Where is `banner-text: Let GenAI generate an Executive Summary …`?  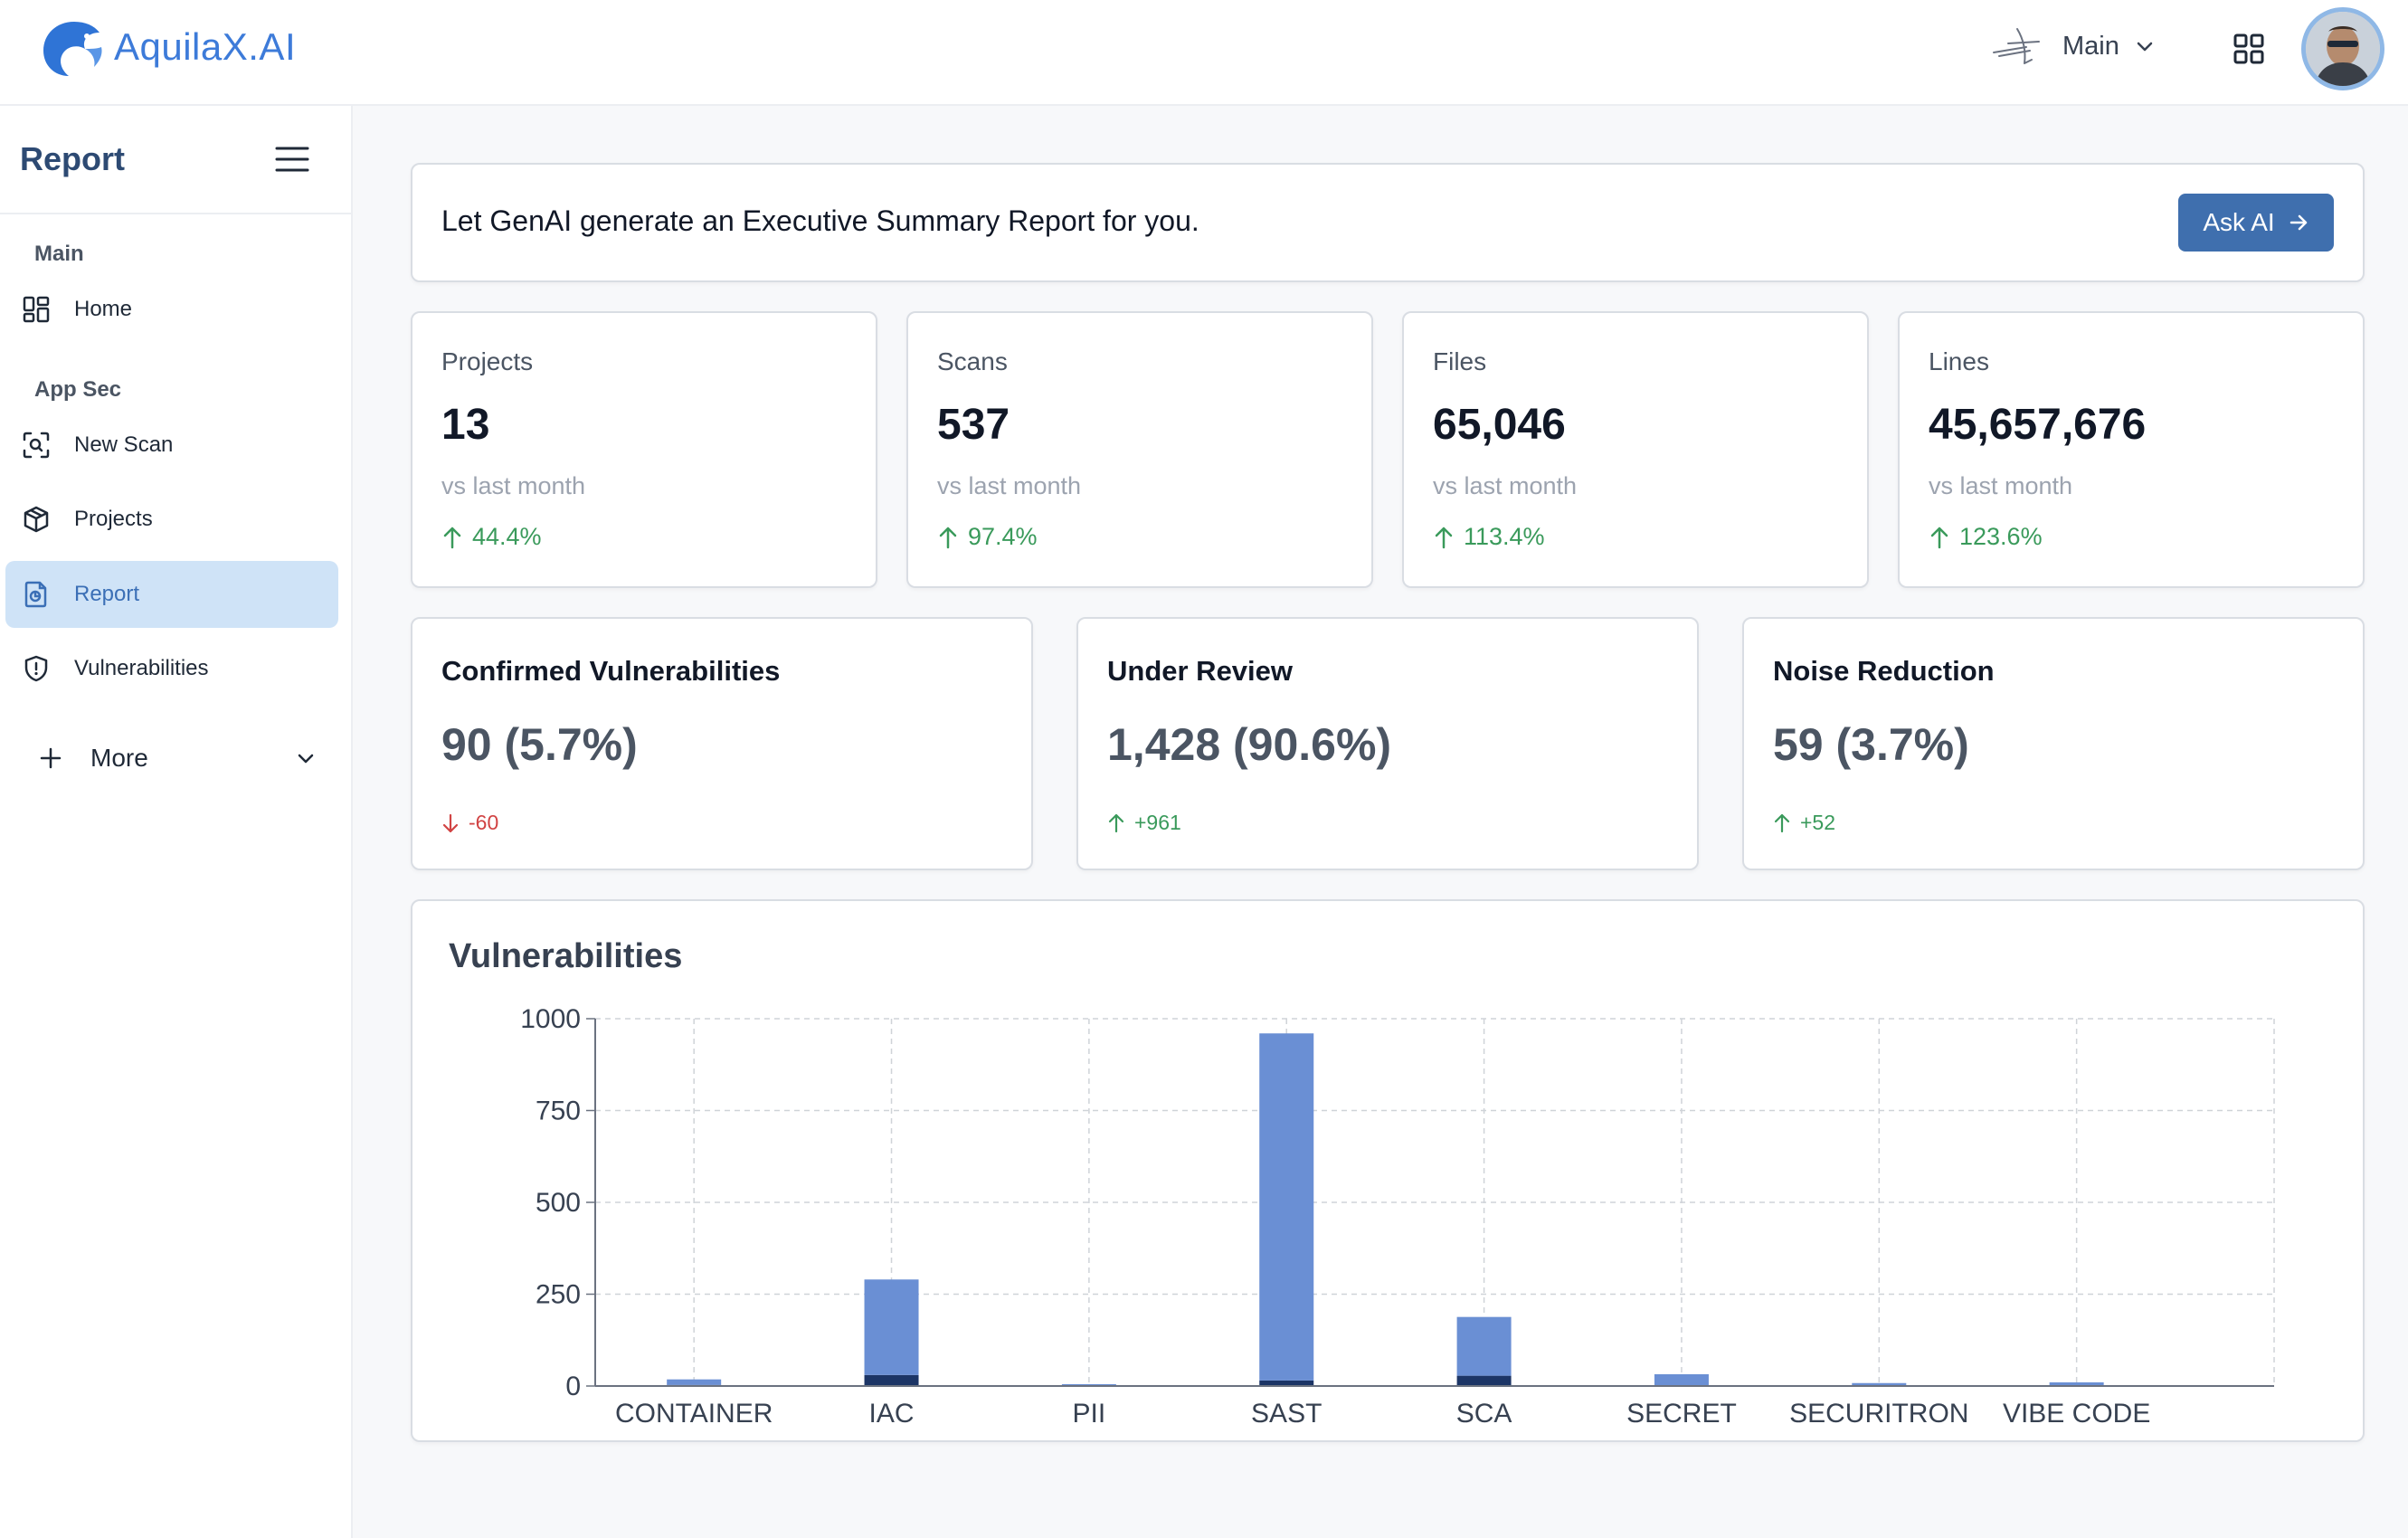
banner-text: Let GenAI generate an Executive Summary … is located at coordinates (820, 221).